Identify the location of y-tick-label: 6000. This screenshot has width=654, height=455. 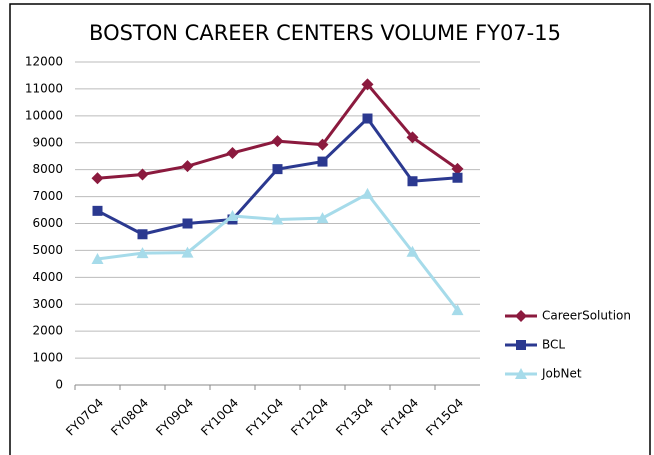
(47, 223).